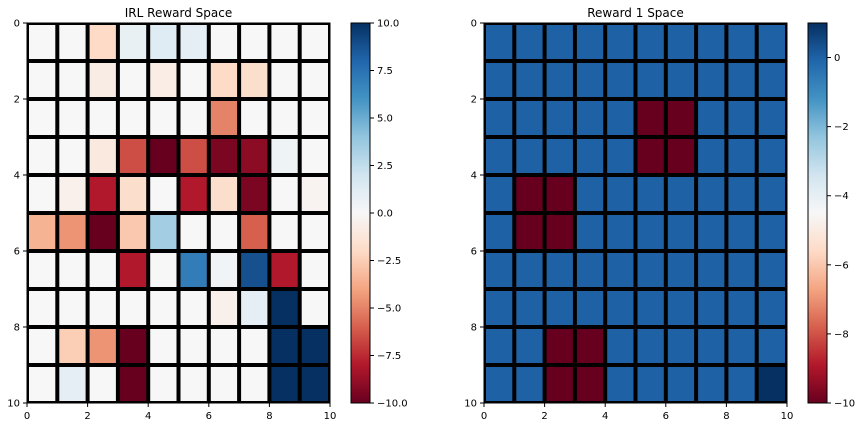 The width and height of the screenshot is (861, 427). What do you see at coordinates (529, 118) in the screenshot?
I see `heatmap-cell-r2-c1` at bounding box center [529, 118].